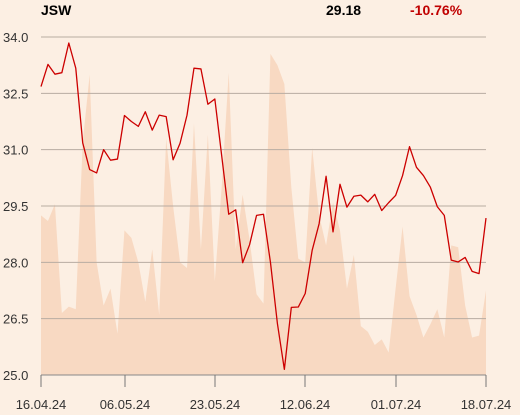 The image size is (520, 415). Describe the element at coordinates (15, 93) in the screenshot. I see `y-tick-label: 32.5` at that location.